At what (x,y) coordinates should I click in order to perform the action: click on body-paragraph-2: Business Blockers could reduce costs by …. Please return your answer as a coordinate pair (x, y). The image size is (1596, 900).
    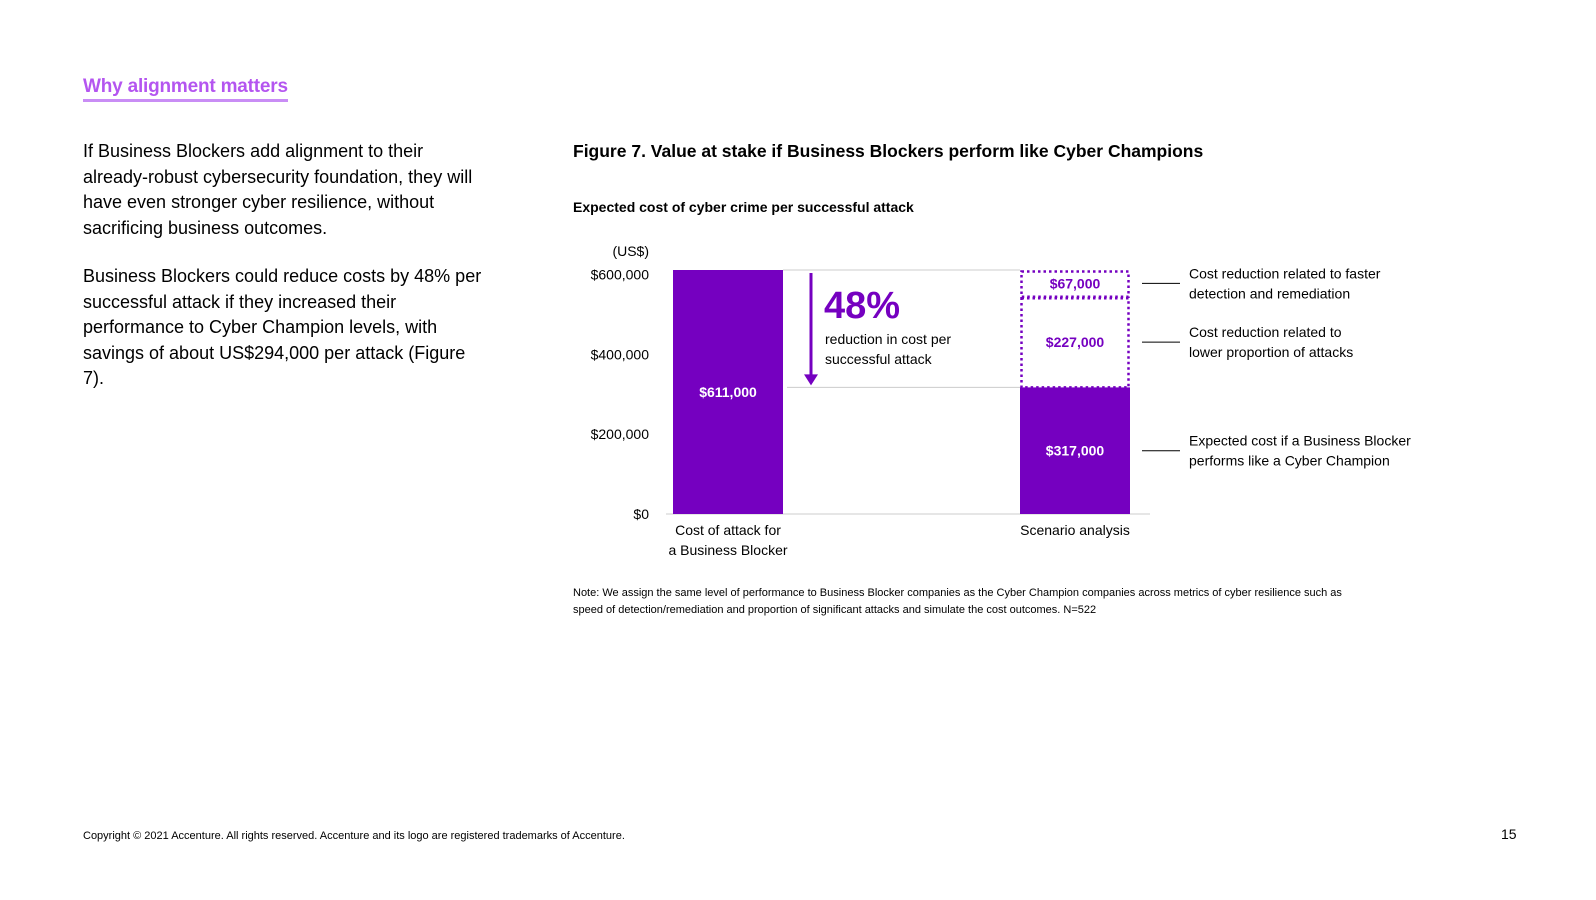
    Looking at the image, I should click on (282, 327).